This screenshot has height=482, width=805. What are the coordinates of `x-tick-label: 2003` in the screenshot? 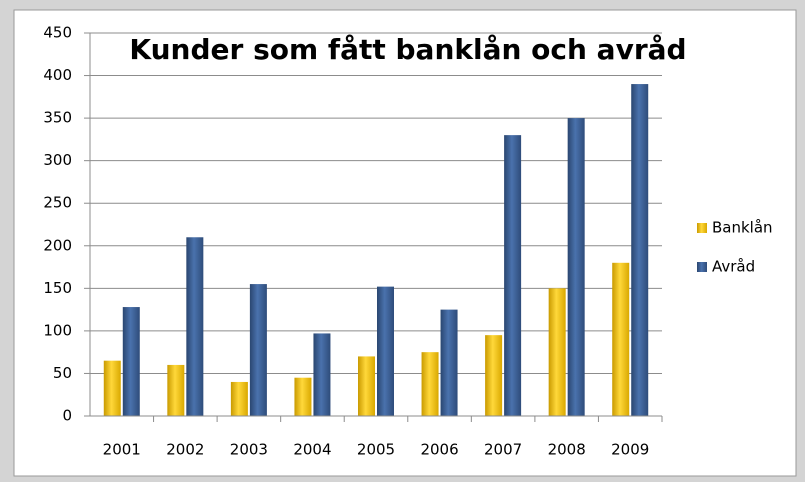 It's located at (249, 450).